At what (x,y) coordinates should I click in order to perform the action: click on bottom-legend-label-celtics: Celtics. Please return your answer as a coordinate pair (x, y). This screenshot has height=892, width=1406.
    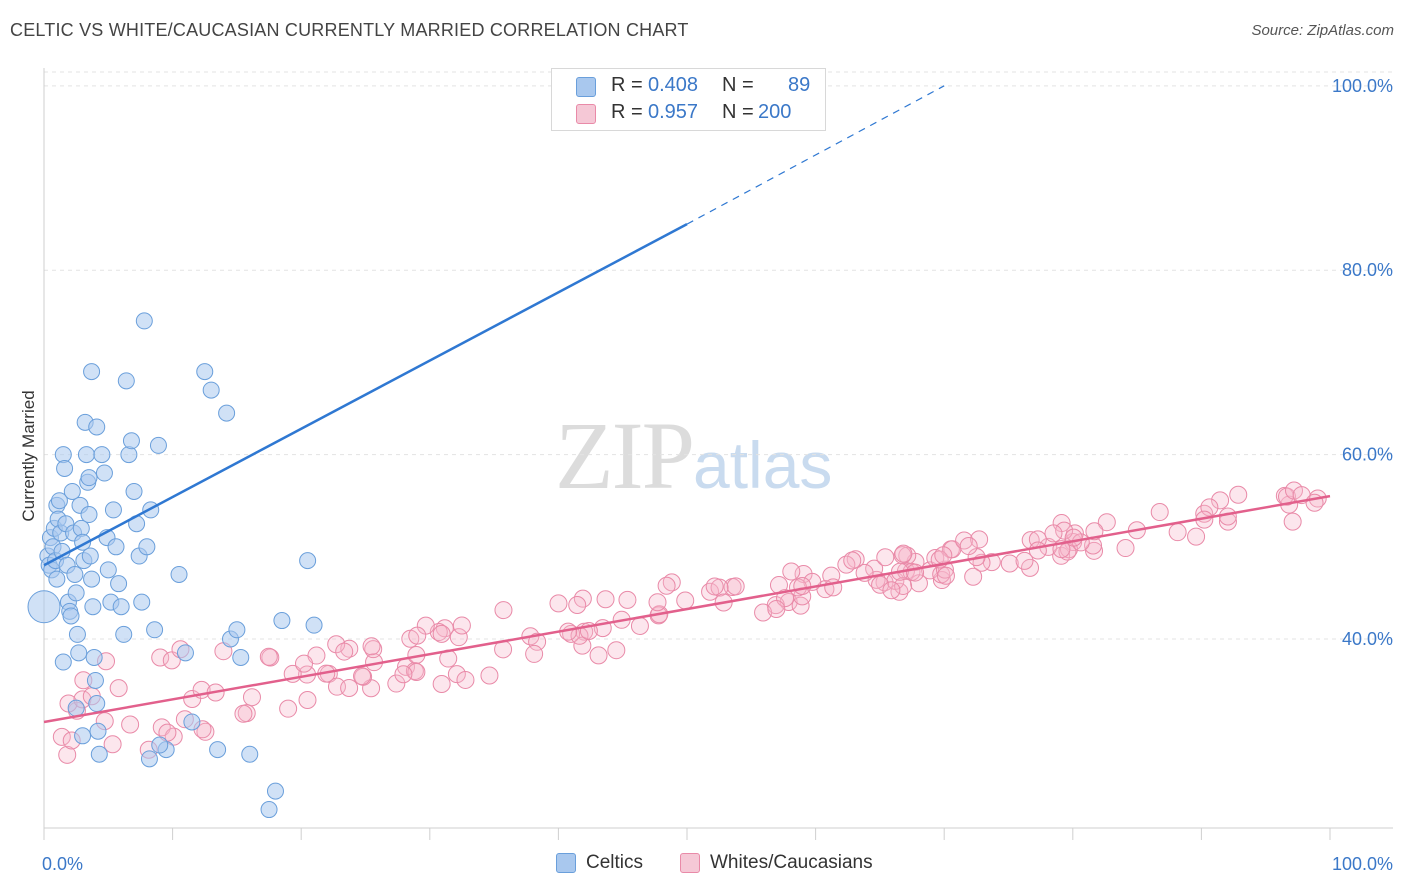
    Looking at the image, I should click on (615, 862).